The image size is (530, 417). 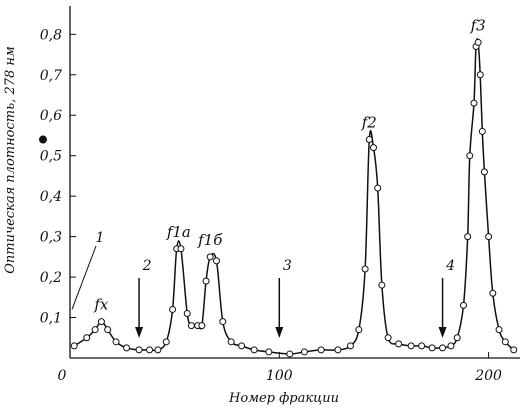 What do you see at coordinates (58, 177) in the screenshot?
I see `y-axis-ticks: 0,1 0,2 0,3 0,4 0,5 0,6 0,7 0,8` at bounding box center [58, 177].